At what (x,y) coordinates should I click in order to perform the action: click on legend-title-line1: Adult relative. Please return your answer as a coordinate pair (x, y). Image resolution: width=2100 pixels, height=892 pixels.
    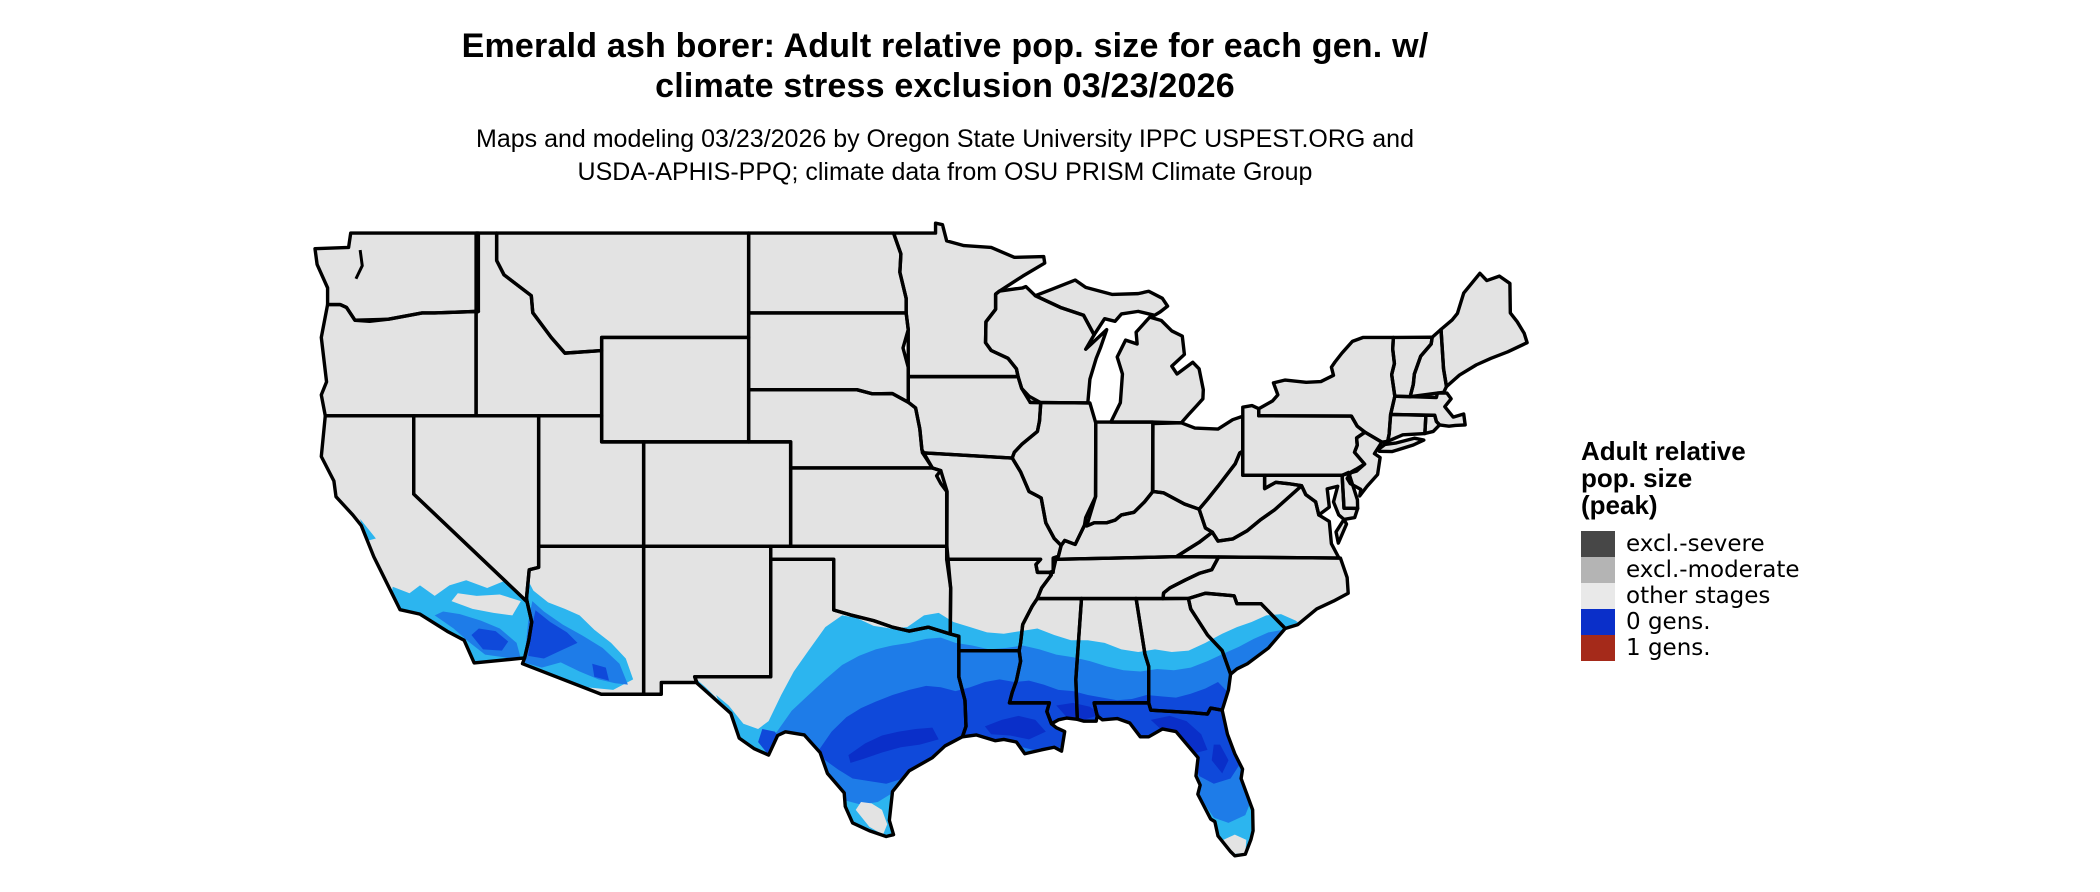
    Looking at the image, I should click on (1663, 451).